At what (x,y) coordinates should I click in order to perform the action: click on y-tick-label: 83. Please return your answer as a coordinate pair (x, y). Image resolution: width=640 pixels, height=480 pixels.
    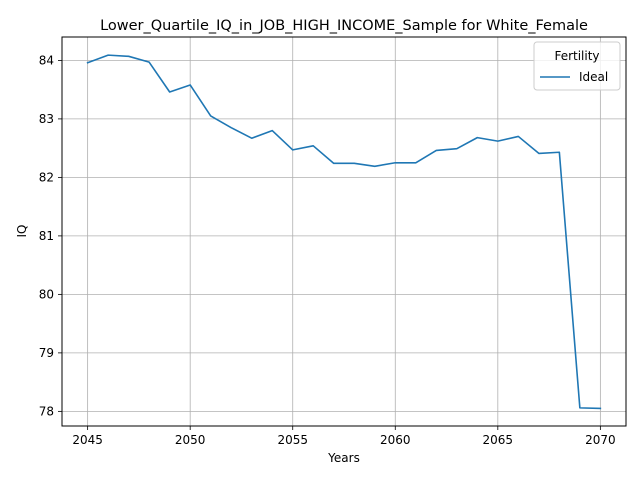
    Looking at the image, I should click on (46, 119).